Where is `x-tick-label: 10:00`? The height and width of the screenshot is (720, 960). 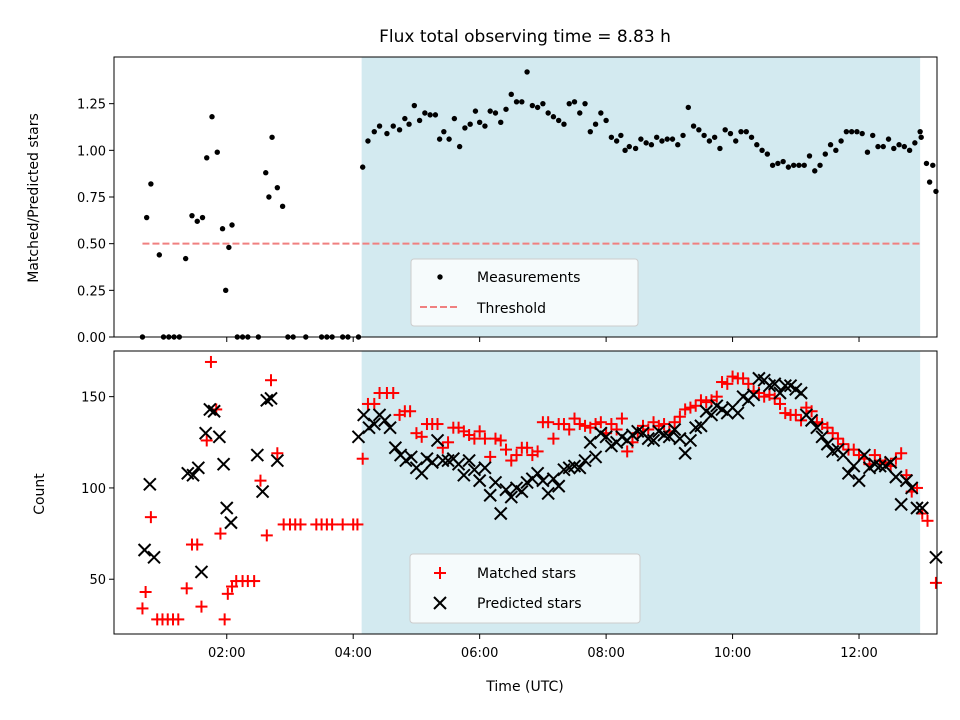
x-tick-label: 10:00 is located at coordinates (732, 653).